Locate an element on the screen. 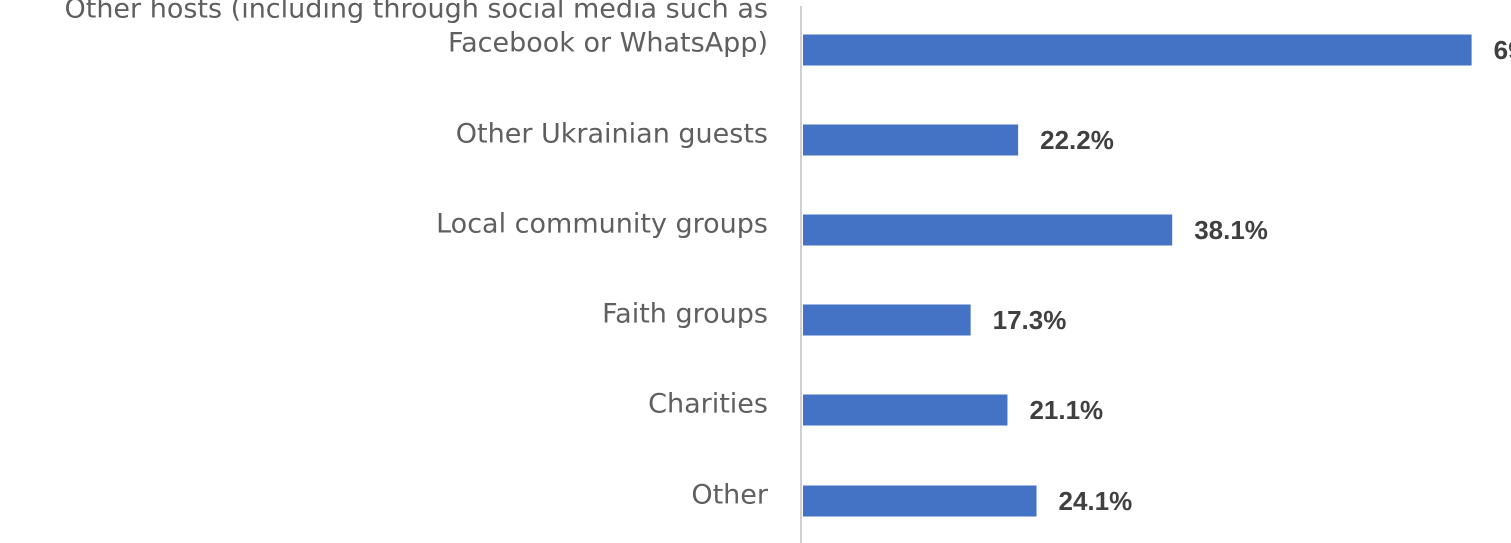  category-label-1-line-0: Other Ukrainian guests is located at coordinates (612, 134).